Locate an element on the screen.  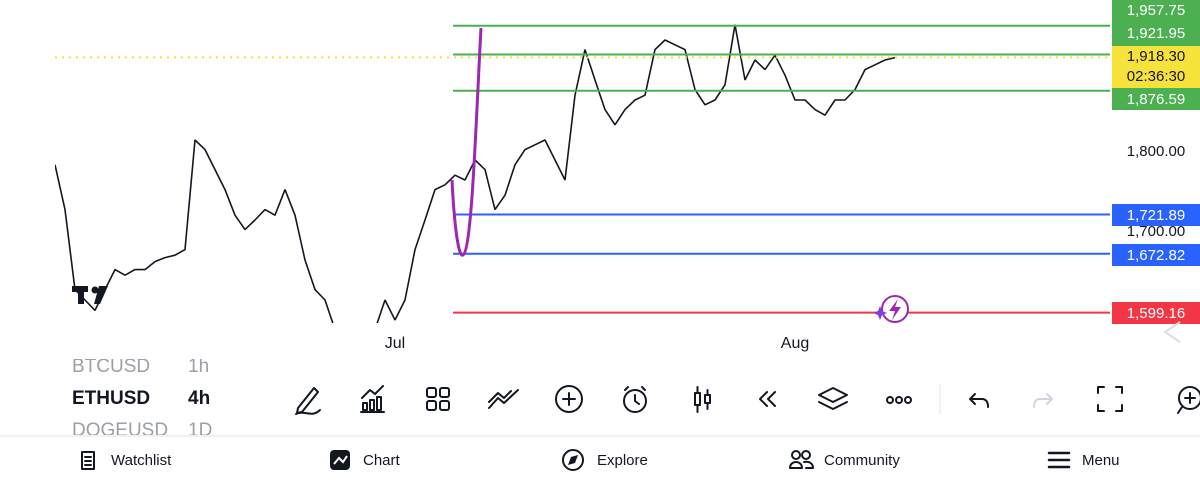
level-label: 1,957.75 is located at coordinates (1156, 10).